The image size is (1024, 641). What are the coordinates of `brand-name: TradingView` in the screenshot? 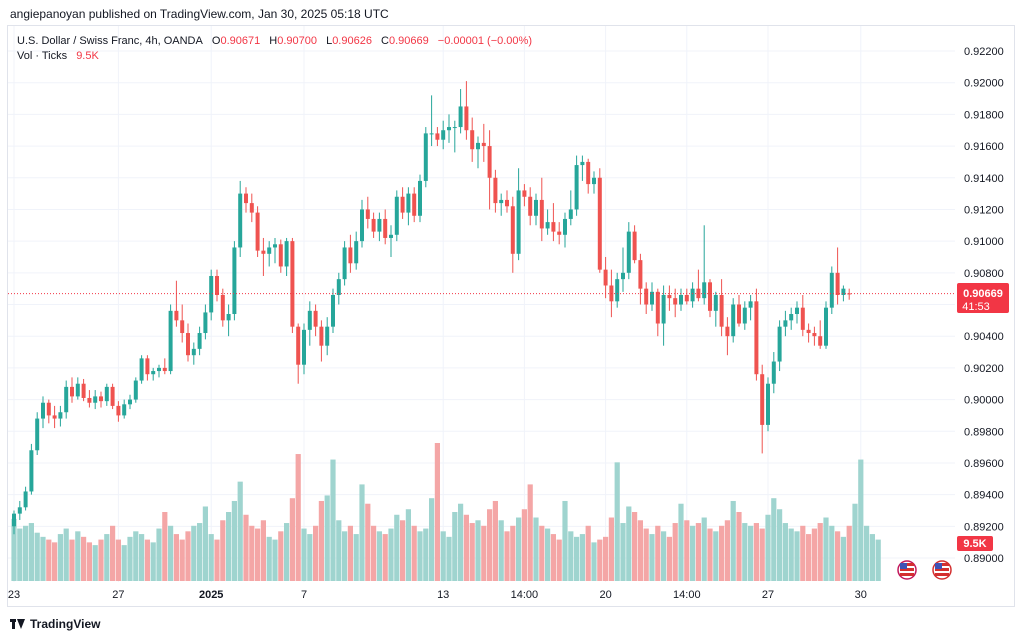 It's located at (65, 624).